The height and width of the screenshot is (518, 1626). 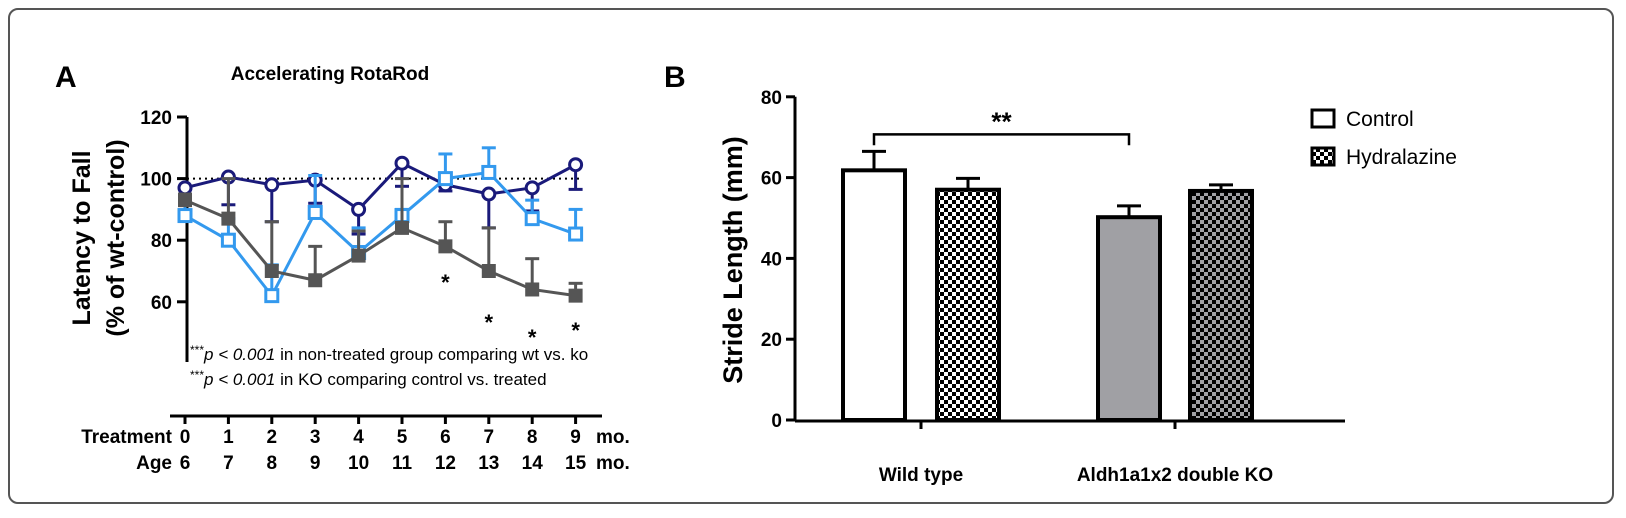 What do you see at coordinates (156, 180) in the screenshot?
I see `y-tick-label: 100` at bounding box center [156, 180].